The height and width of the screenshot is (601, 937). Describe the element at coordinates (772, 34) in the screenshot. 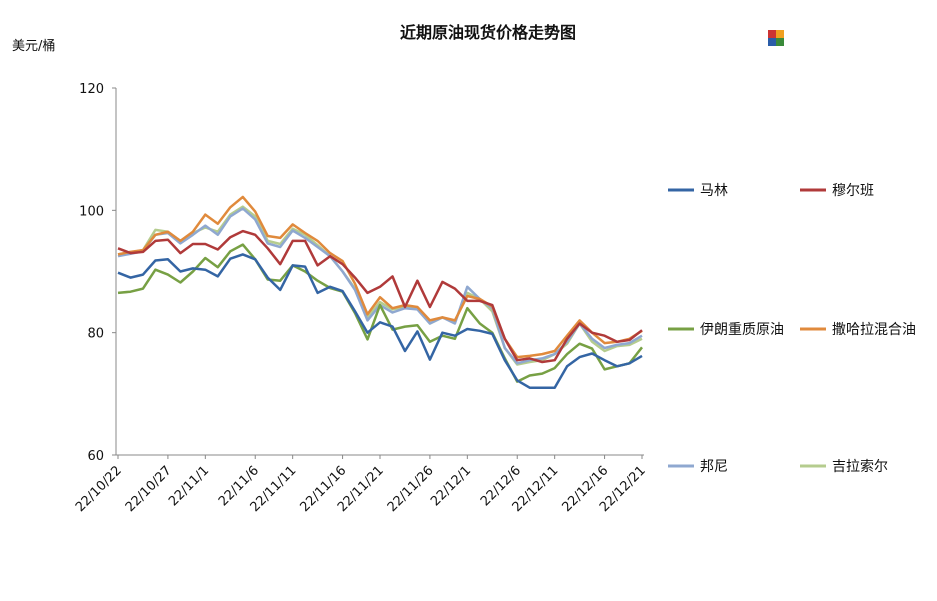

I see `logo-square-red` at that location.